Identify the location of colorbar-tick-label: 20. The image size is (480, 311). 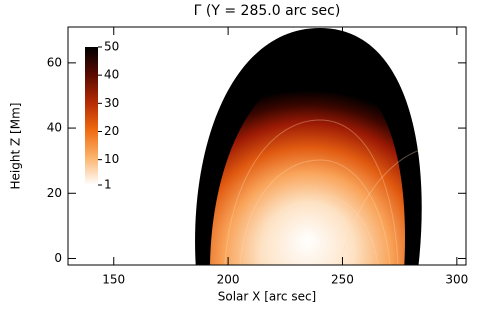
(111, 131).